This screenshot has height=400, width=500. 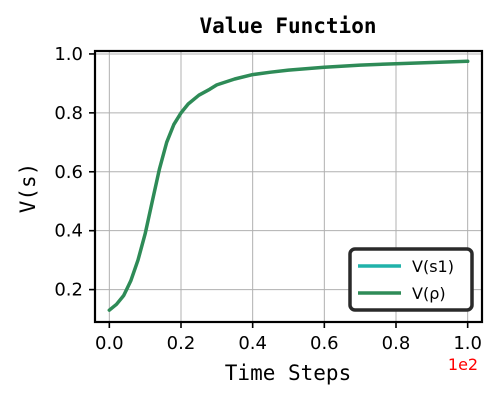 I want to click on chart-title: Value Function, so click(x=287, y=26).